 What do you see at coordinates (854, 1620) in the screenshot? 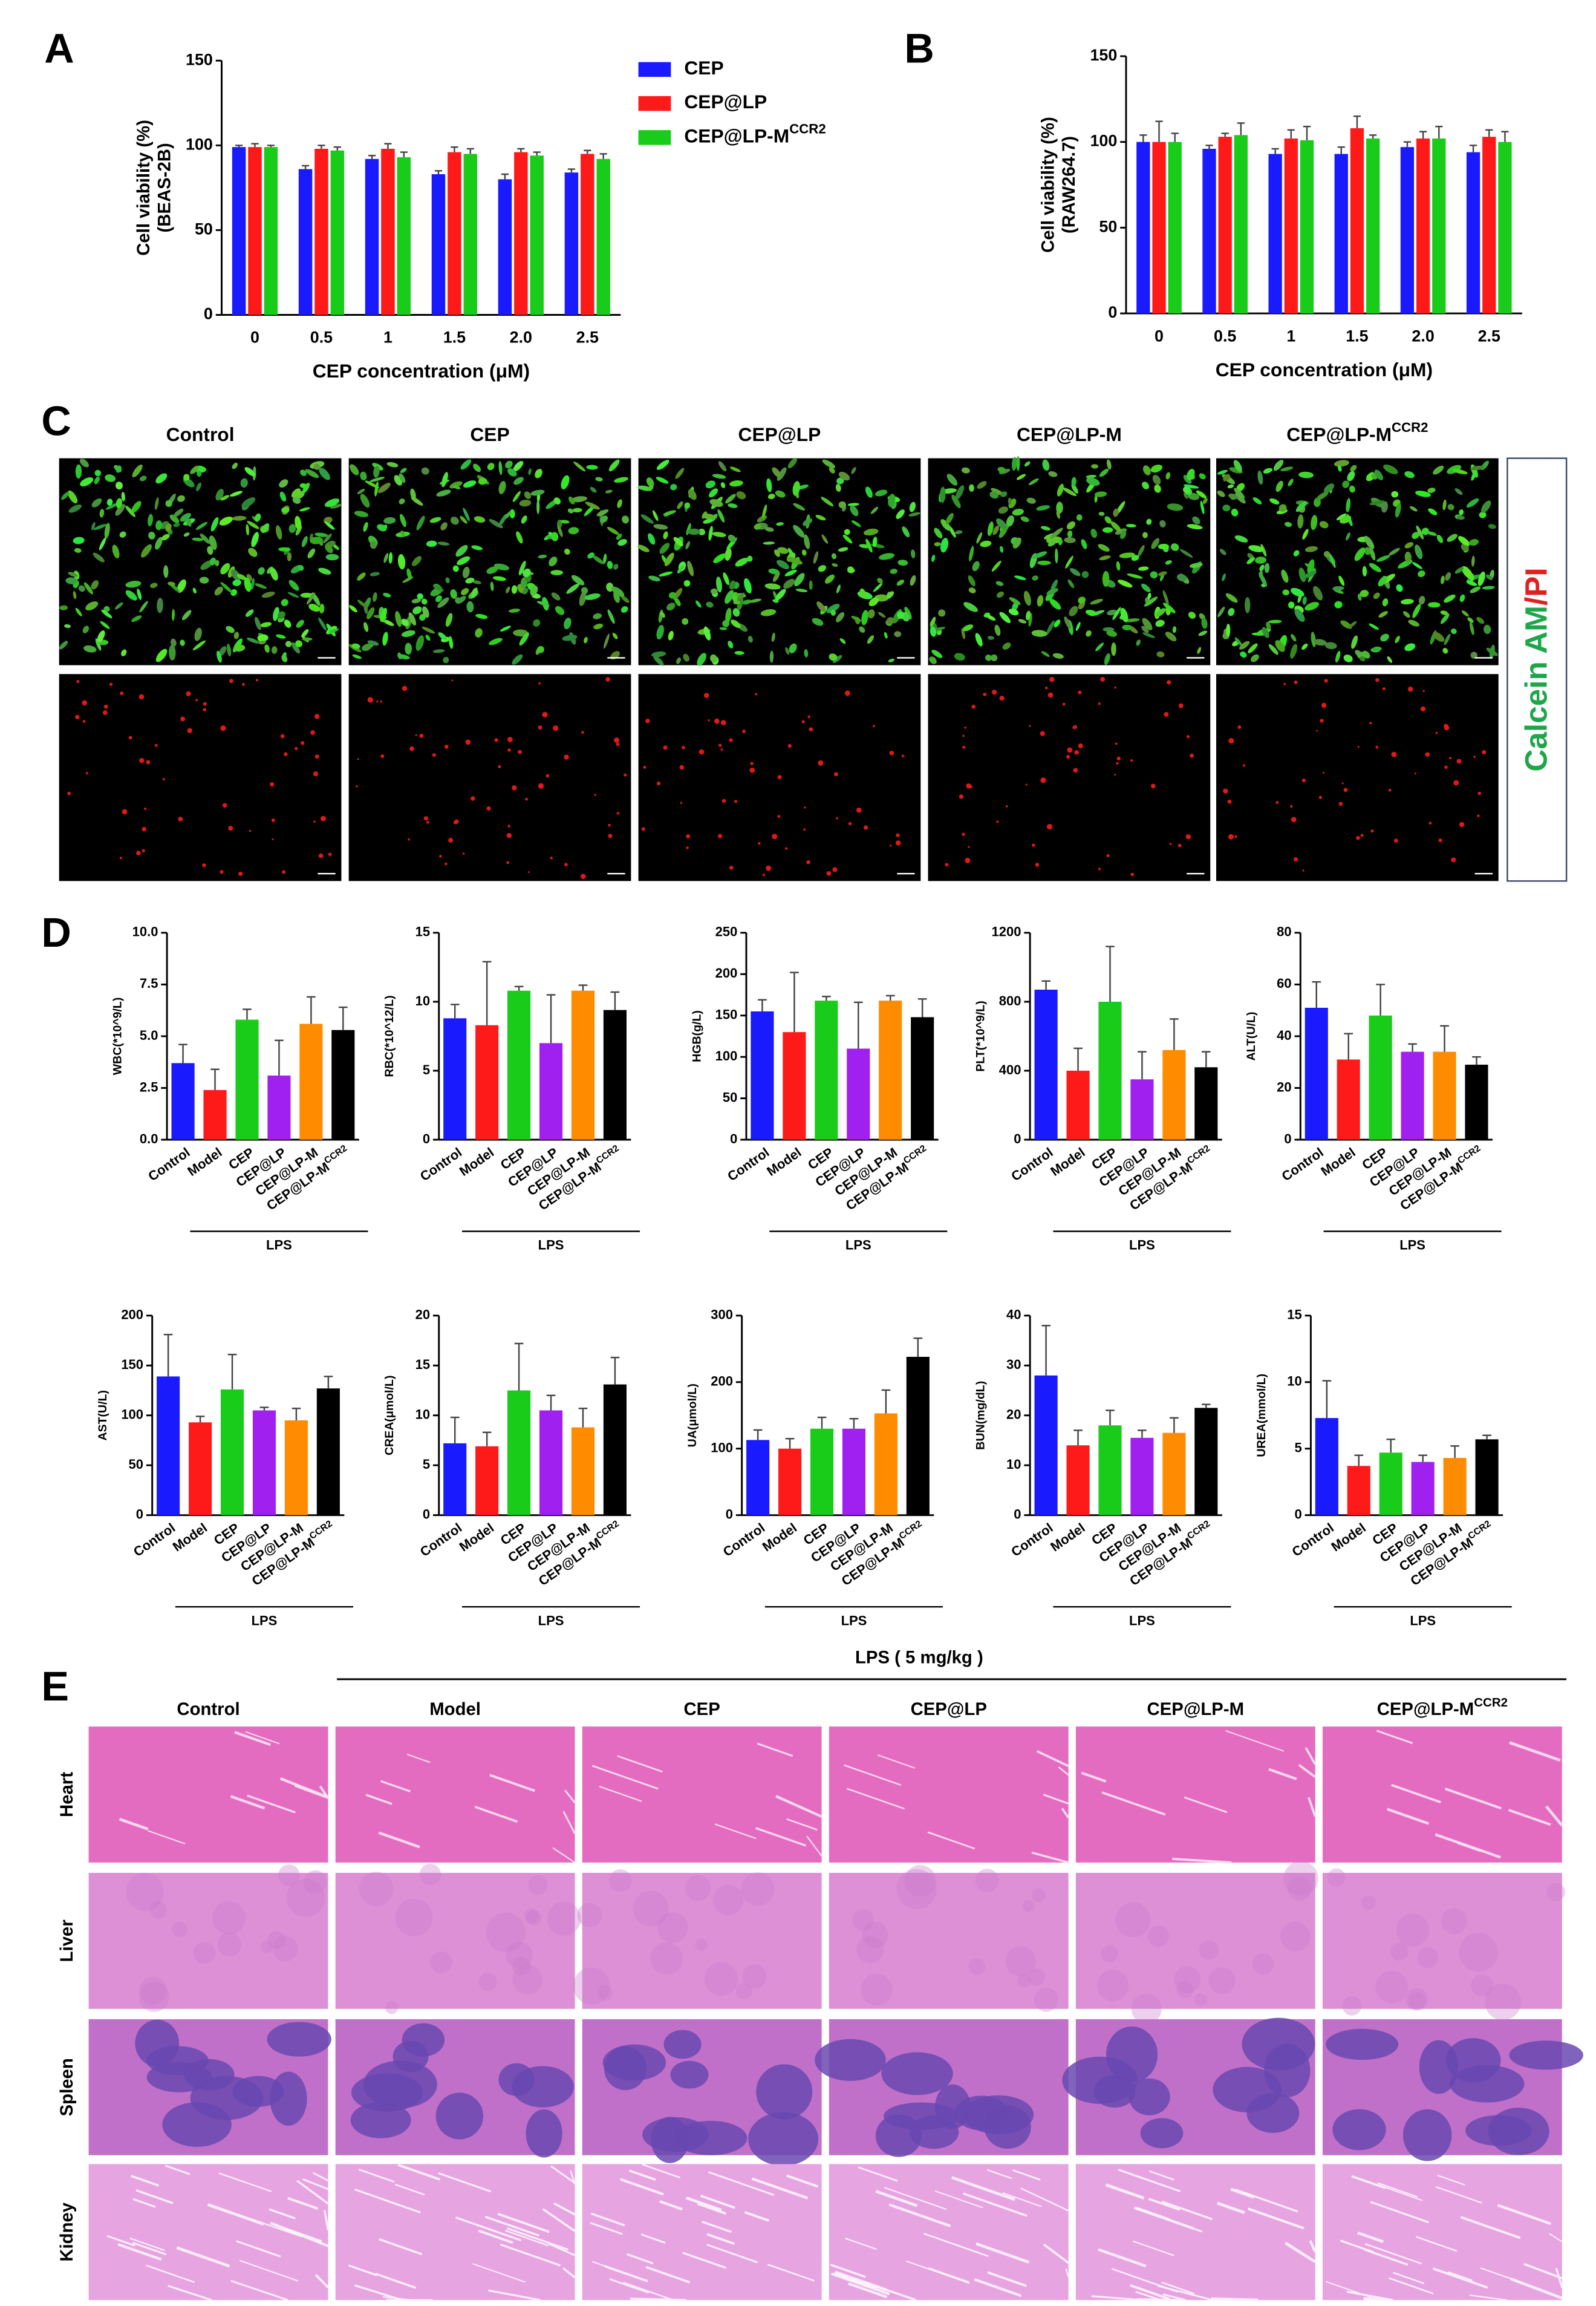
I see `bracket-label: LPS` at bounding box center [854, 1620].